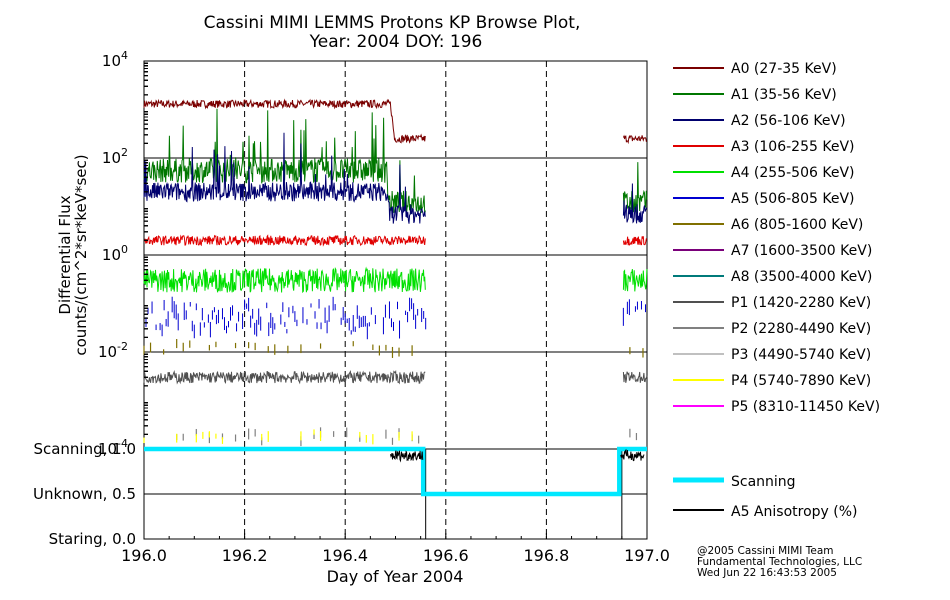 The height and width of the screenshot is (600, 950). What do you see at coordinates (396, 42) in the screenshot?
I see `chart-subtitle: Year: 2004 DOY: 196` at bounding box center [396, 42].